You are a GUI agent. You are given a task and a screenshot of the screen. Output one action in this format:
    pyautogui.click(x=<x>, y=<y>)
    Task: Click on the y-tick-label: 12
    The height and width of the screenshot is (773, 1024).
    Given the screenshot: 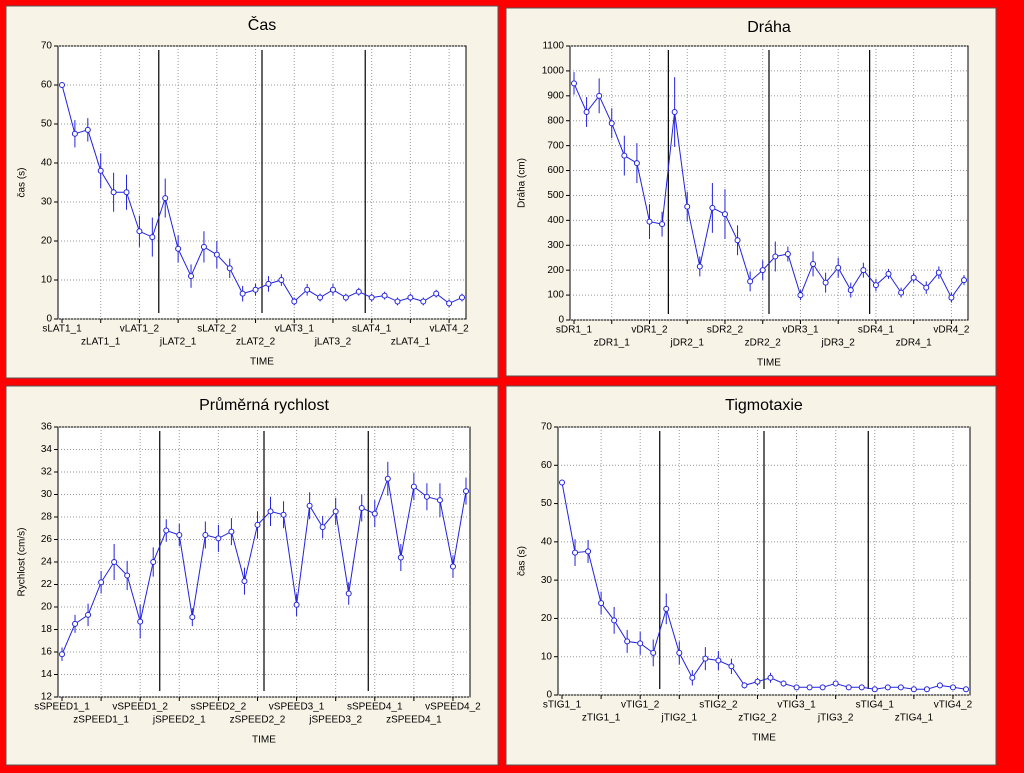 What is the action you would take?
    pyautogui.click(x=47, y=697)
    